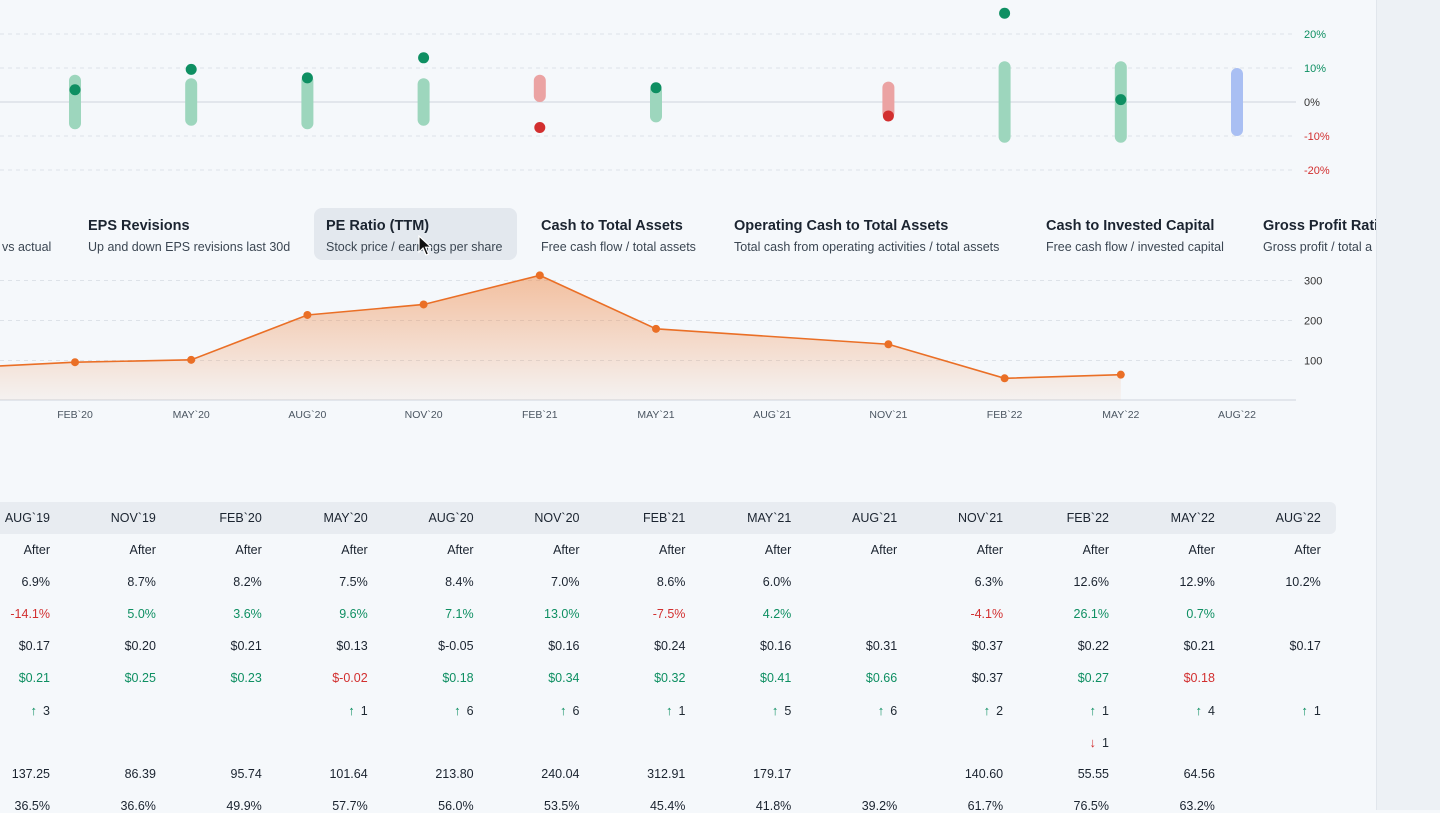  I want to click on table-cell: 4.2%, so click(777, 614).